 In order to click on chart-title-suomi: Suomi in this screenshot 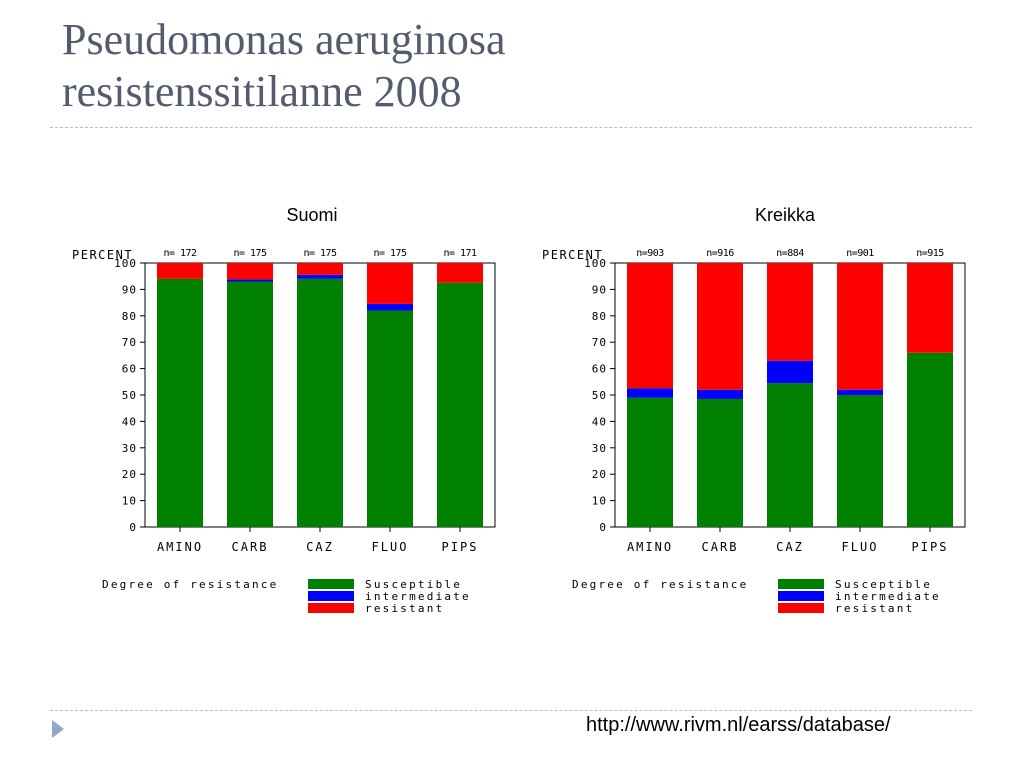, I will do `click(312, 215)`.